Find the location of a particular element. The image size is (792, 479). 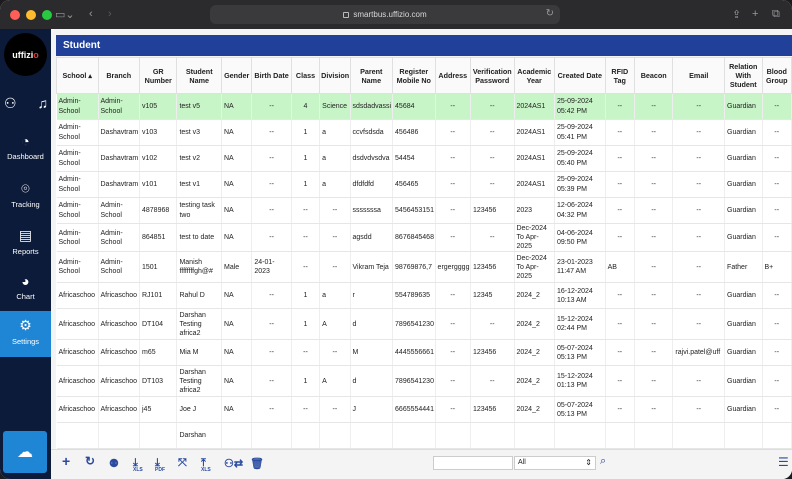

import-user-icon: ⚉ is located at coordinates (114, 464).